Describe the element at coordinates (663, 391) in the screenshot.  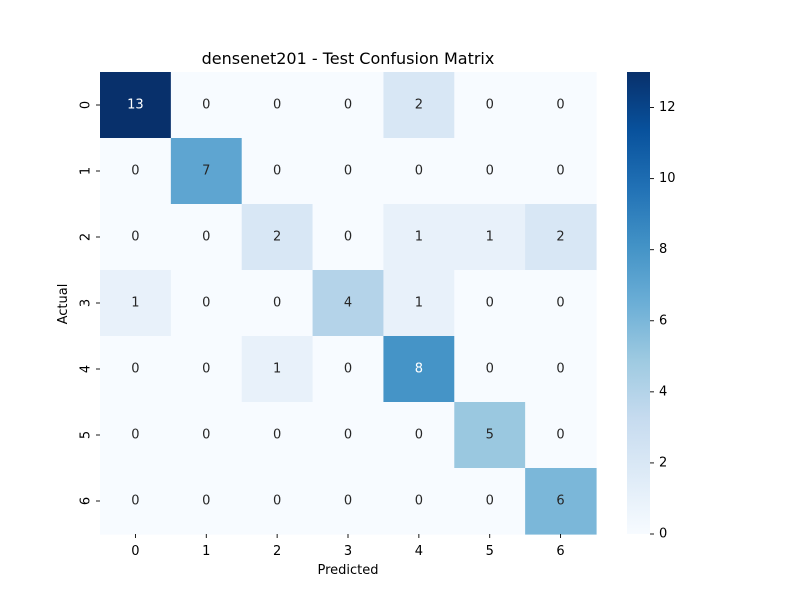
I see `colorbar-tick-label: 4` at that location.